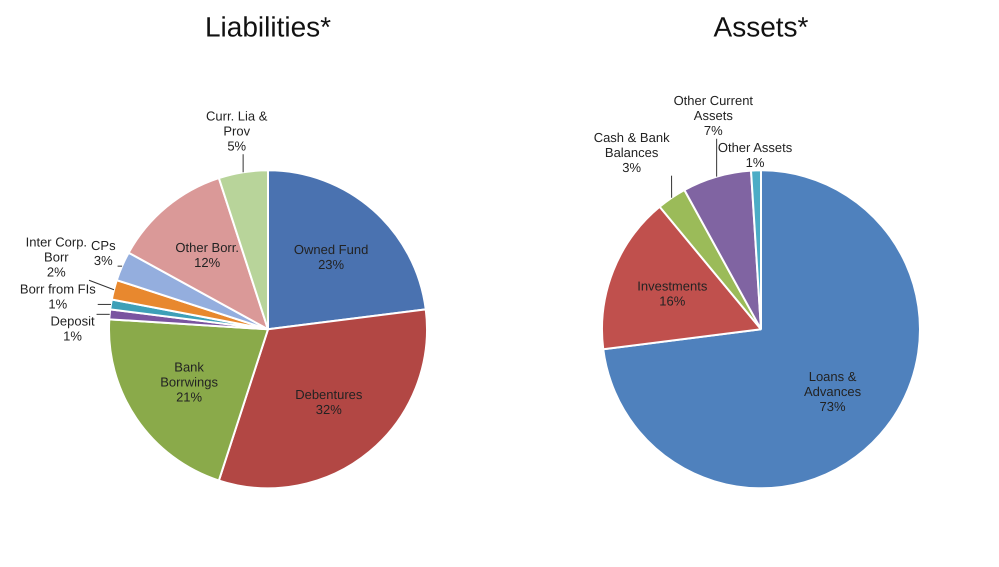 This screenshot has height=567, width=999. What do you see at coordinates (72, 320) in the screenshot?
I see `slice-label: Deposit` at bounding box center [72, 320].